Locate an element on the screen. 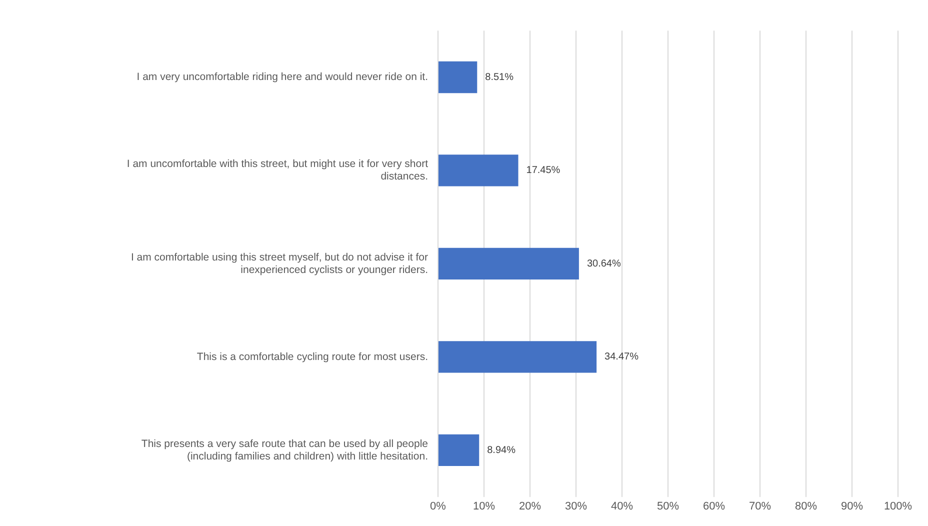 This screenshot has height=526, width=928. y-tick-label: I am comfortable using this street myself, but do not advise it for inexperienced cyclists or younger riders. is located at coordinates (279, 263).